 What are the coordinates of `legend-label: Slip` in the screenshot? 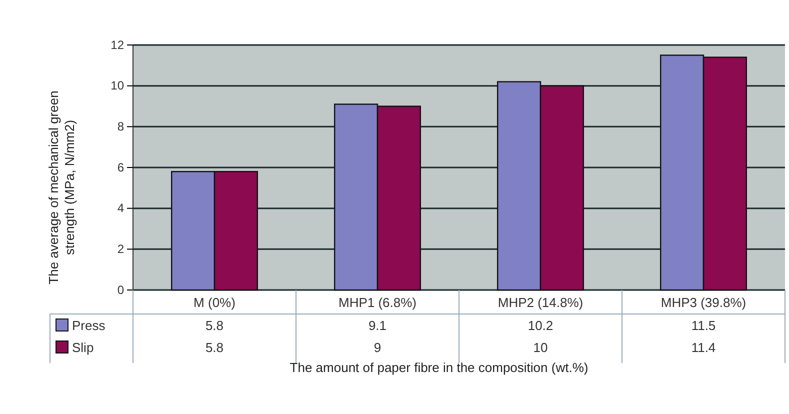 It's located at (83, 347).